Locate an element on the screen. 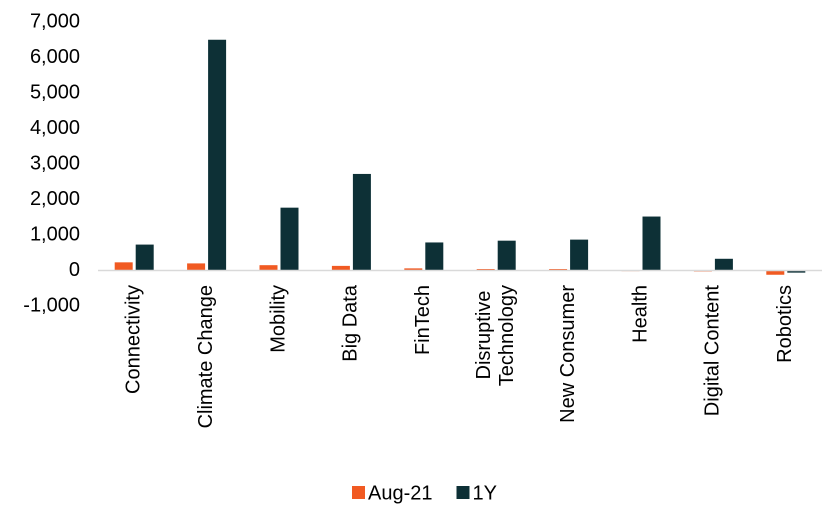 The height and width of the screenshot is (507, 828). y-tick-label: 7,000 is located at coordinates (55, 21).